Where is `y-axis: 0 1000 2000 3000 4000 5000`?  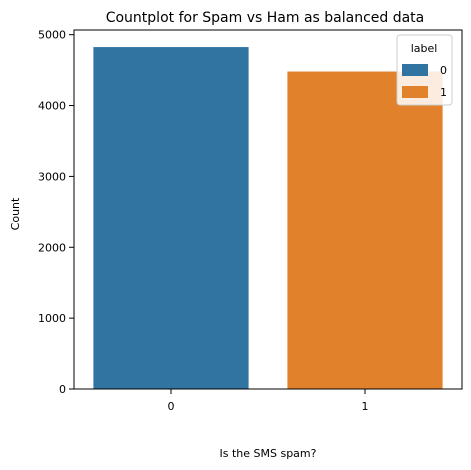
y-axis: 0 1000 2000 3000 4000 5000 is located at coordinates (56, 212).